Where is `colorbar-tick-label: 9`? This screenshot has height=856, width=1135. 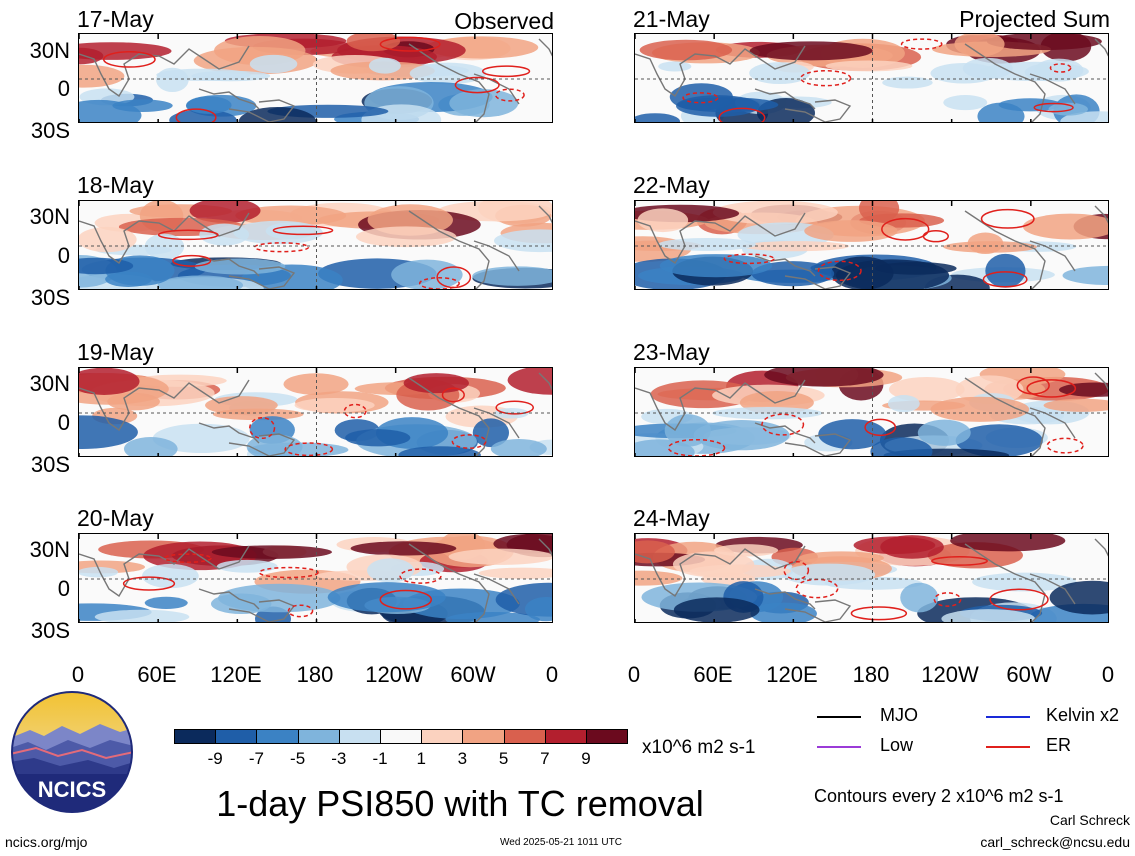
colorbar-tick-label: 9 is located at coordinates (586, 758).